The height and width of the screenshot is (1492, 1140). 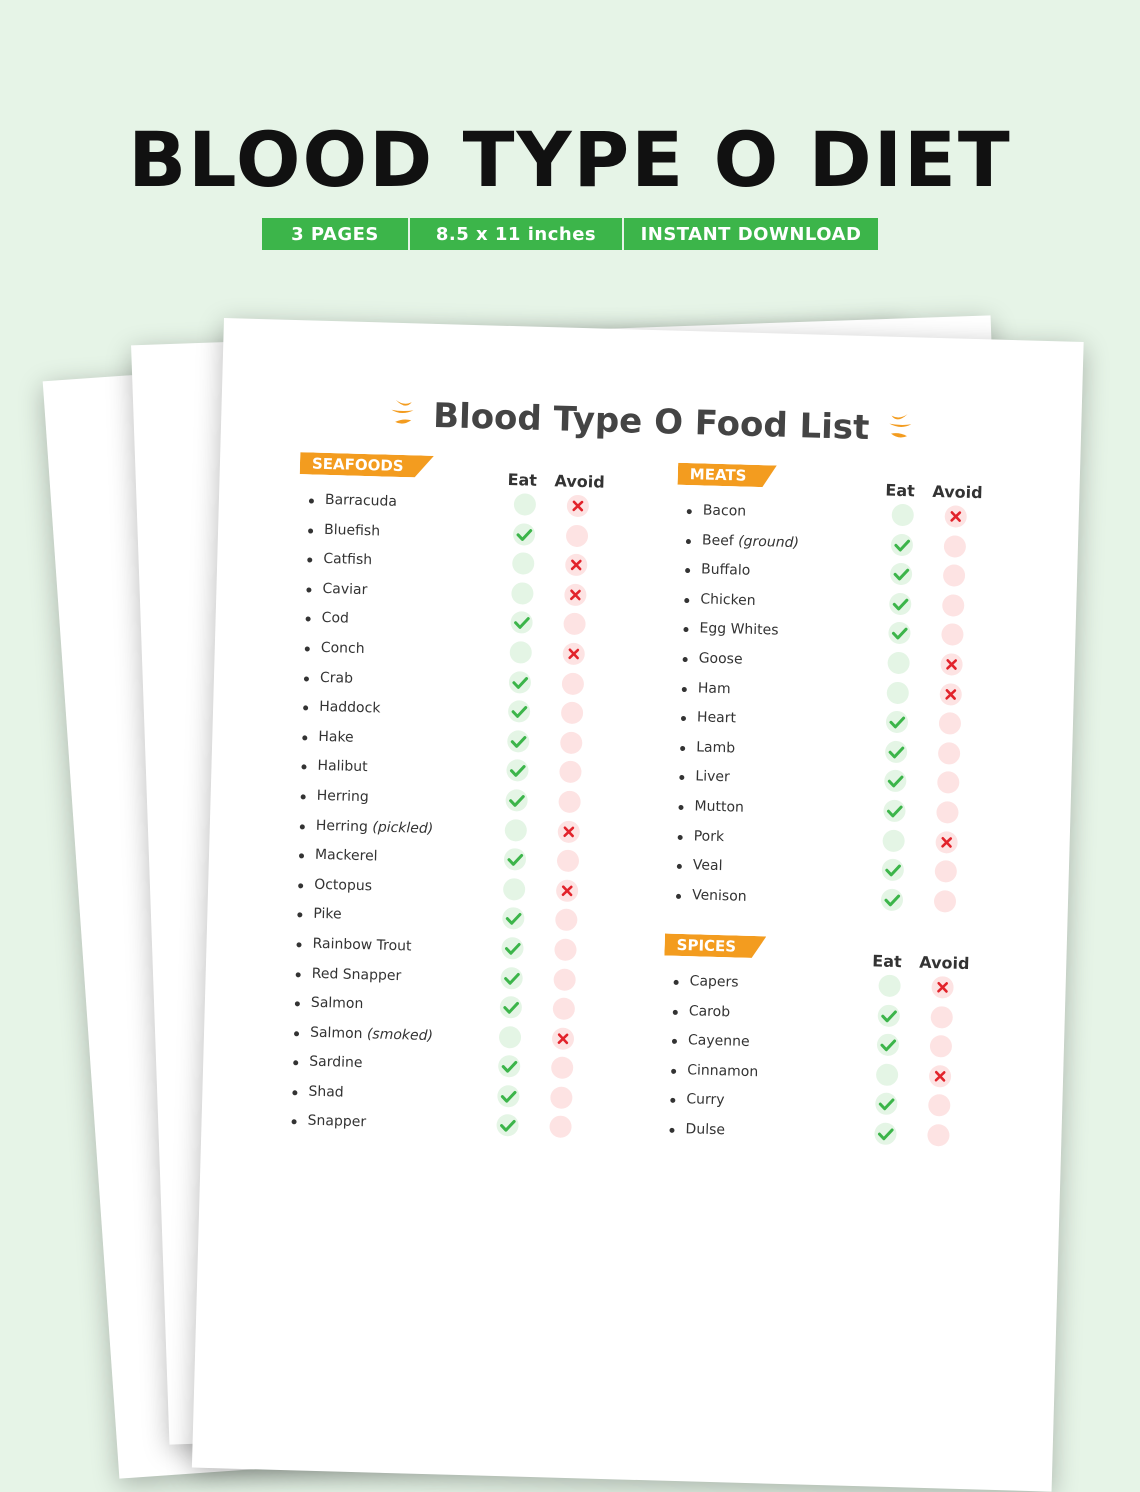 I want to click on food-item: Salmon (smoked), so click(x=449, y=1038).